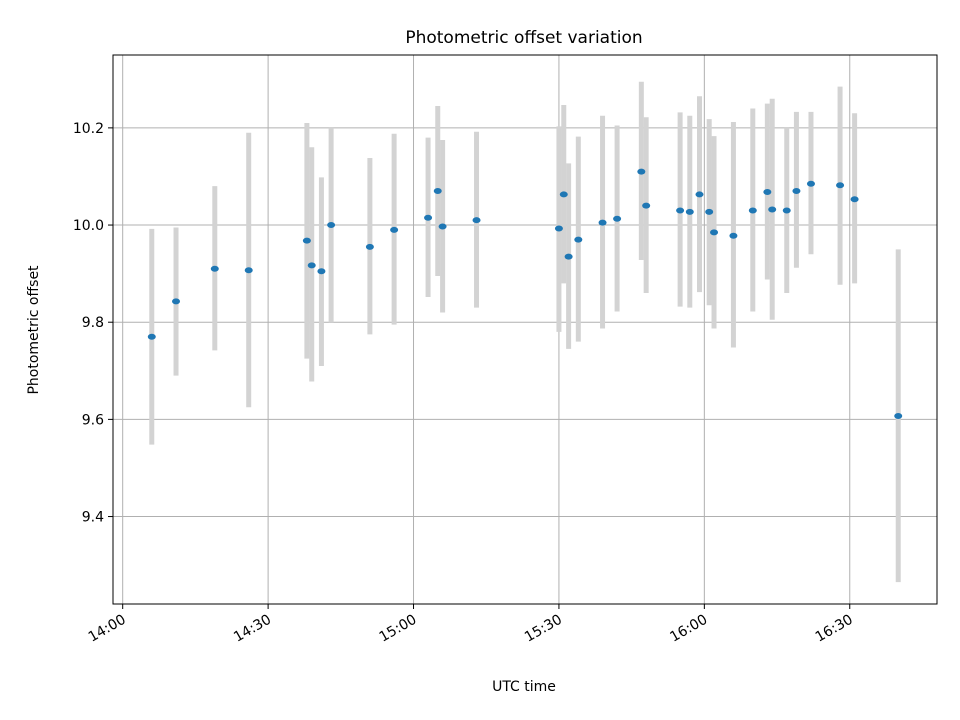 This screenshot has width=960, height=720. Describe the element at coordinates (523, 38) in the screenshot. I see `chart-title: Photometric offset variation` at that location.